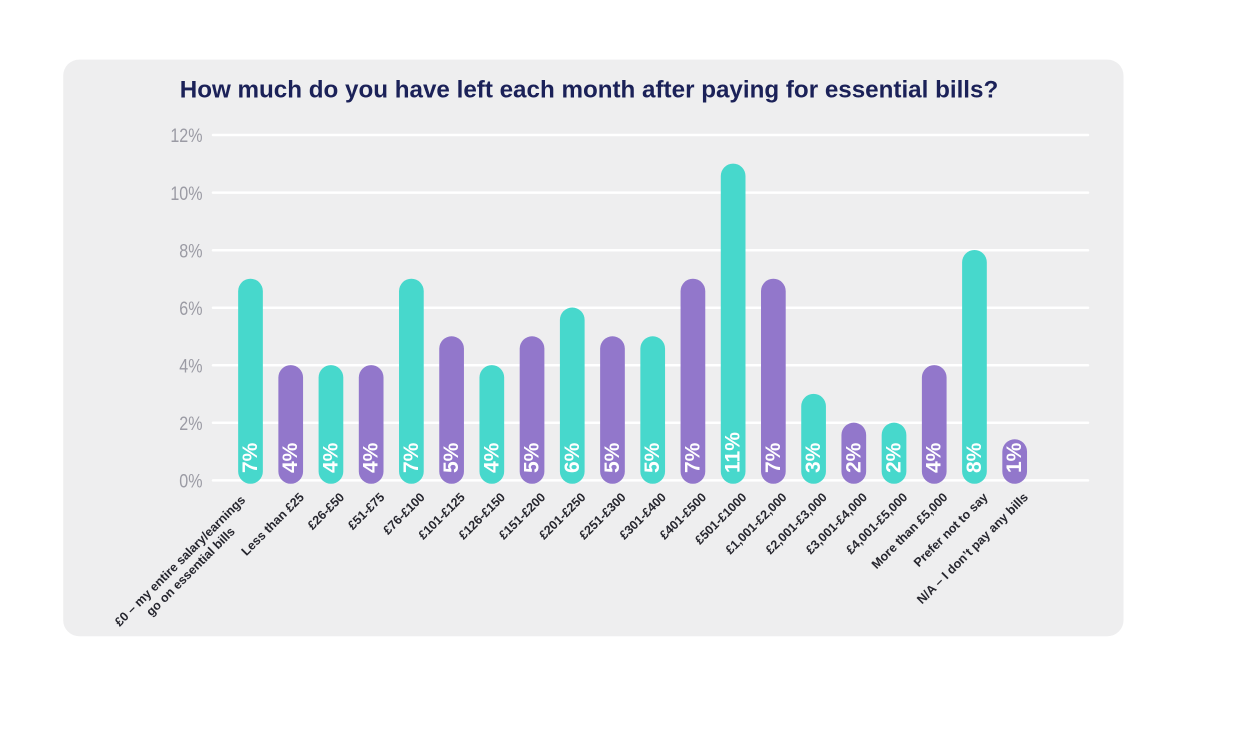 This screenshot has width=1241, height=741. I want to click on svg-text: 10%, so click(186, 193).